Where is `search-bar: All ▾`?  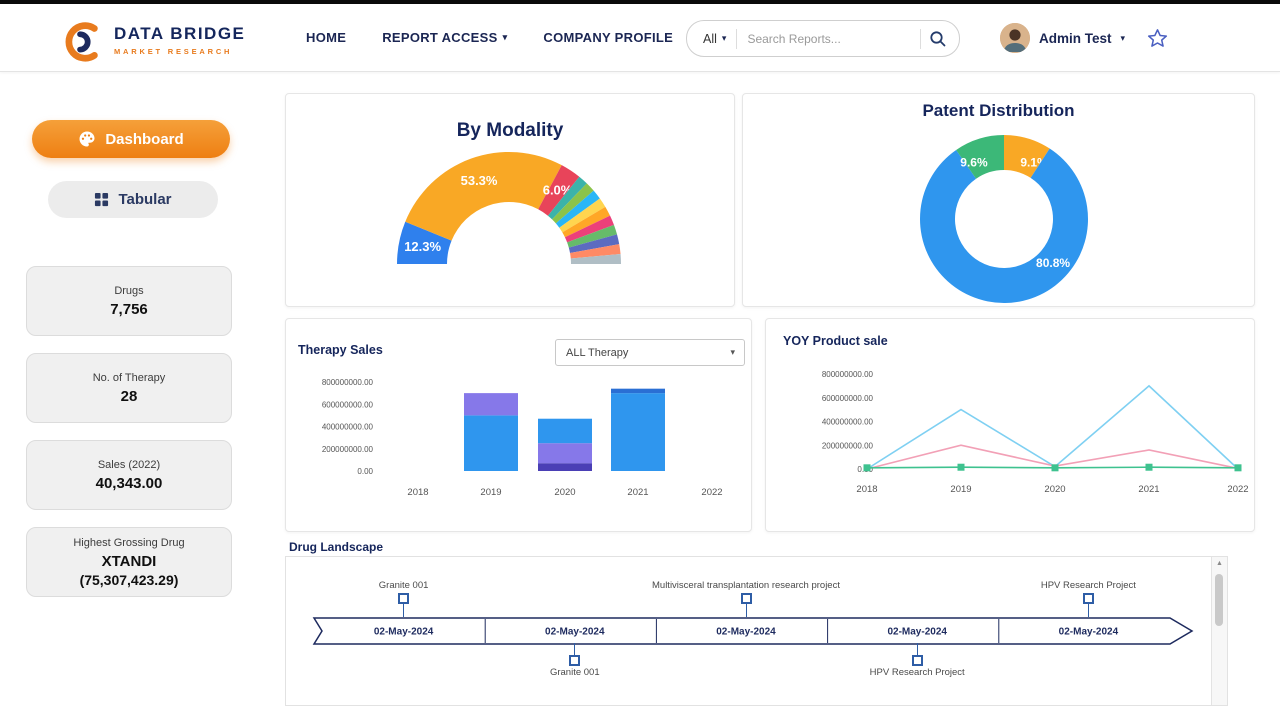 search-bar: All ▾ is located at coordinates (823, 38).